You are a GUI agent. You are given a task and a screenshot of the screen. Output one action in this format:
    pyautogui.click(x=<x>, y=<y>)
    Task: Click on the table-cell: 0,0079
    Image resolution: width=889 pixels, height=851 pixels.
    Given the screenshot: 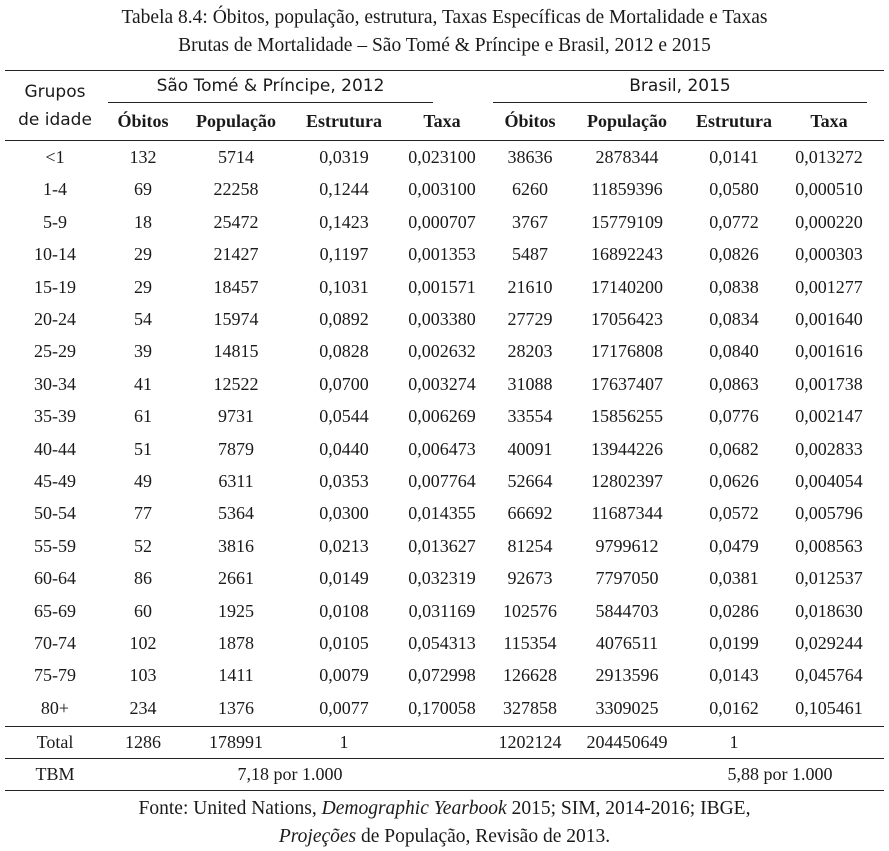 What is the action you would take?
    pyautogui.click(x=344, y=675)
    